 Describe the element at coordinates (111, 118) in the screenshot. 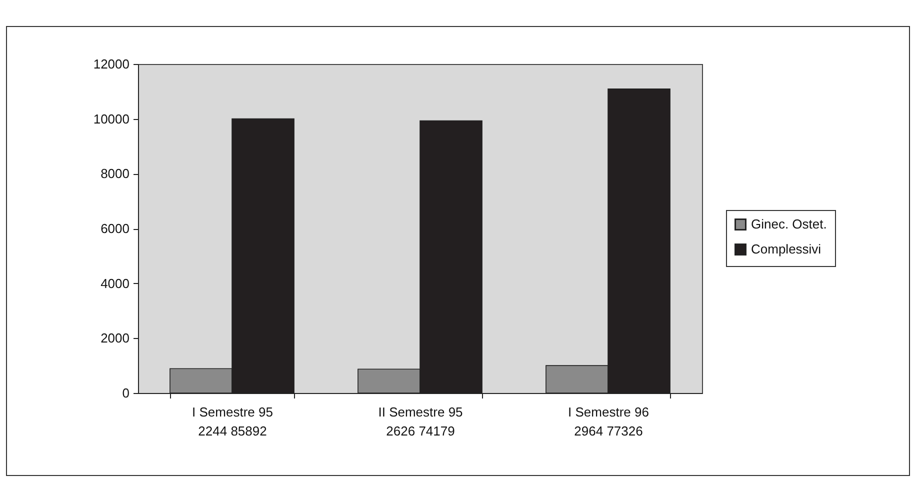

I see `y-tick-label: 10000` at that location.